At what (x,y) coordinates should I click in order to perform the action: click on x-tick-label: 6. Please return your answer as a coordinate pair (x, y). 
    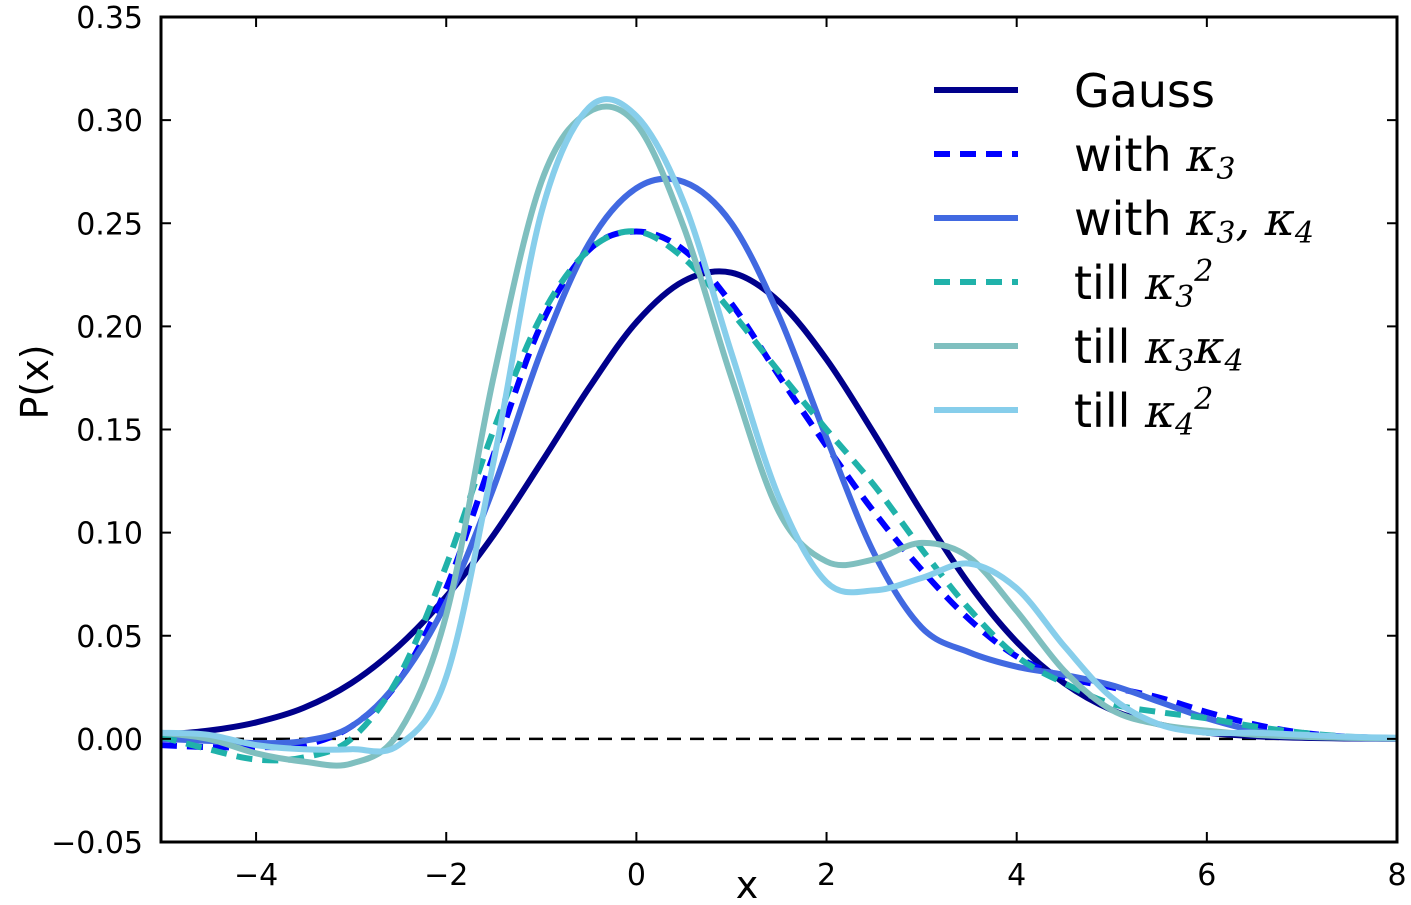
    Looking at the image, I should click on (1206, 875).